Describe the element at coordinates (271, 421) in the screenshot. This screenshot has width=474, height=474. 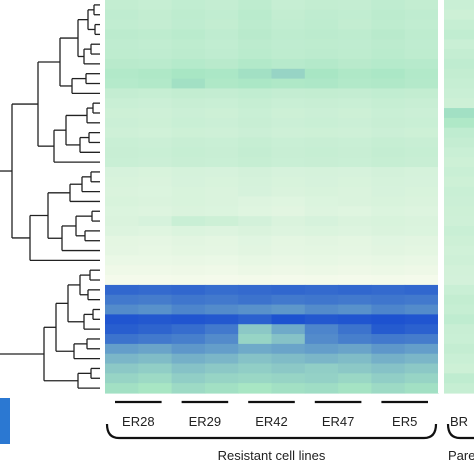
I see `group-label: ER42` at that location.